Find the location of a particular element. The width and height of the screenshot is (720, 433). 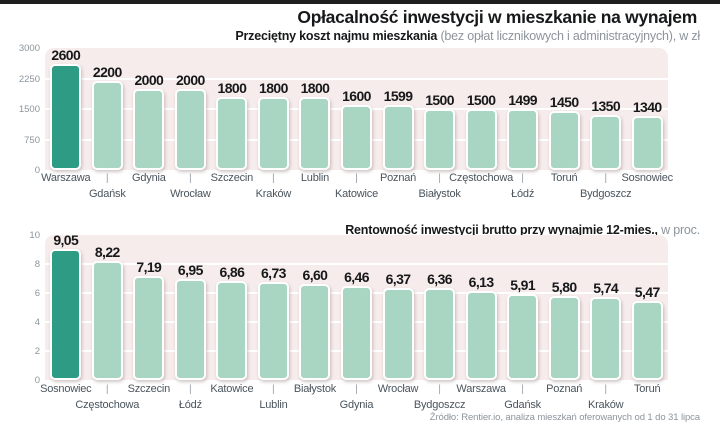

category-label: Gdynia is located at coordinates (149, 178).